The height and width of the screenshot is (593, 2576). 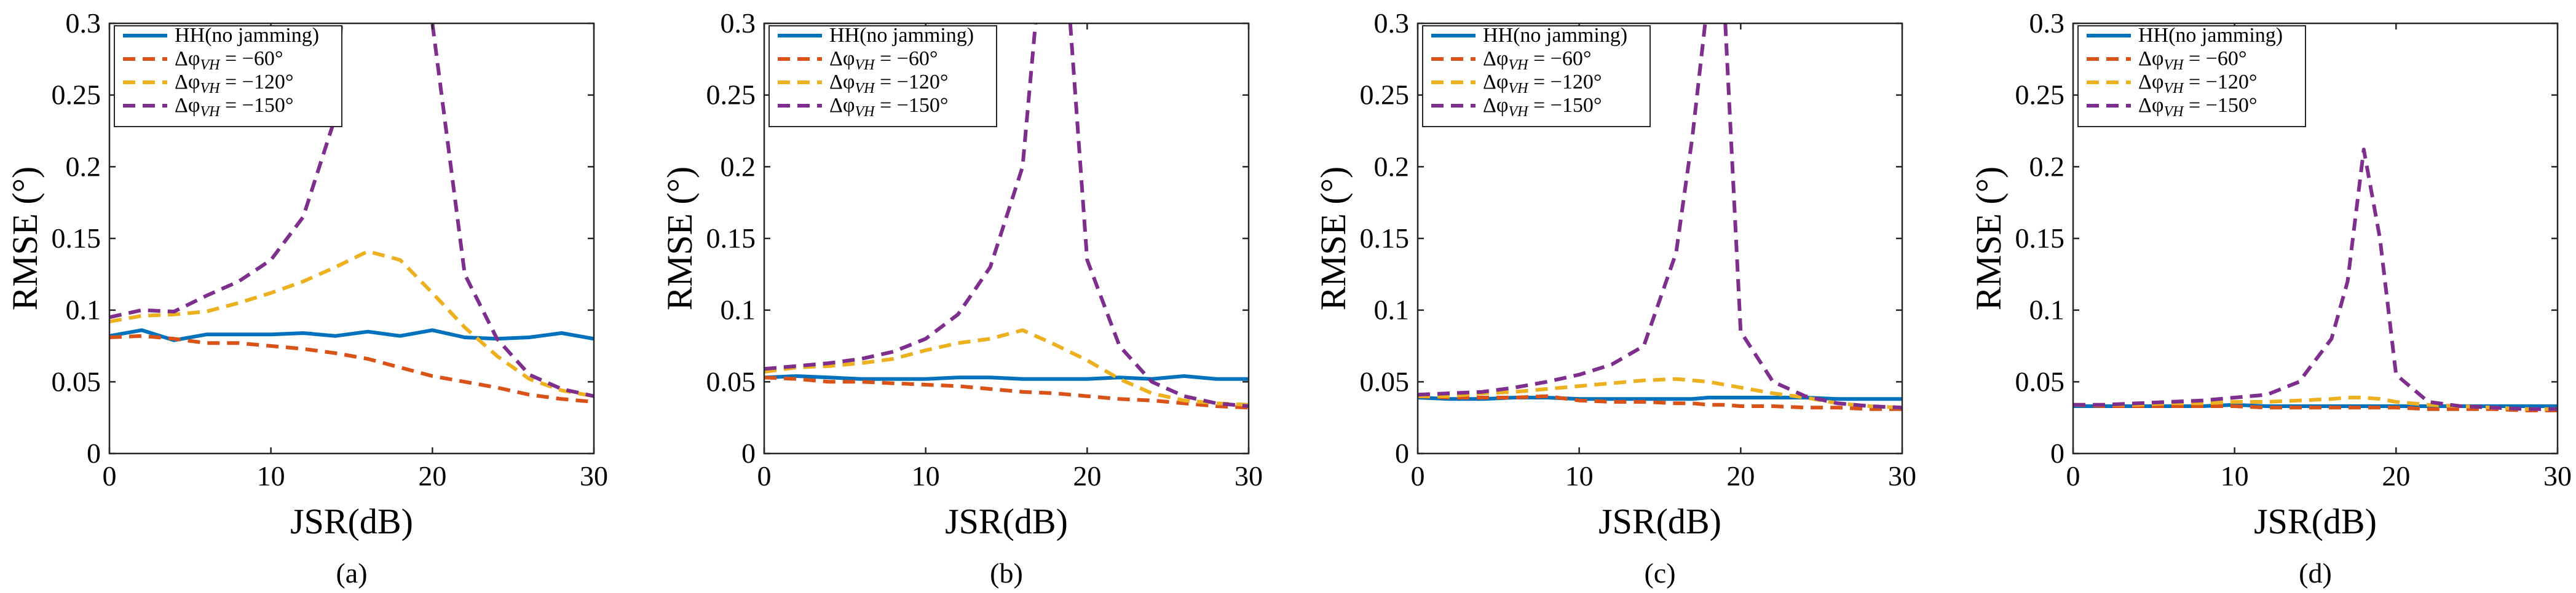 I want to click on panel-caption: (c), so click(x=1660, y=573).